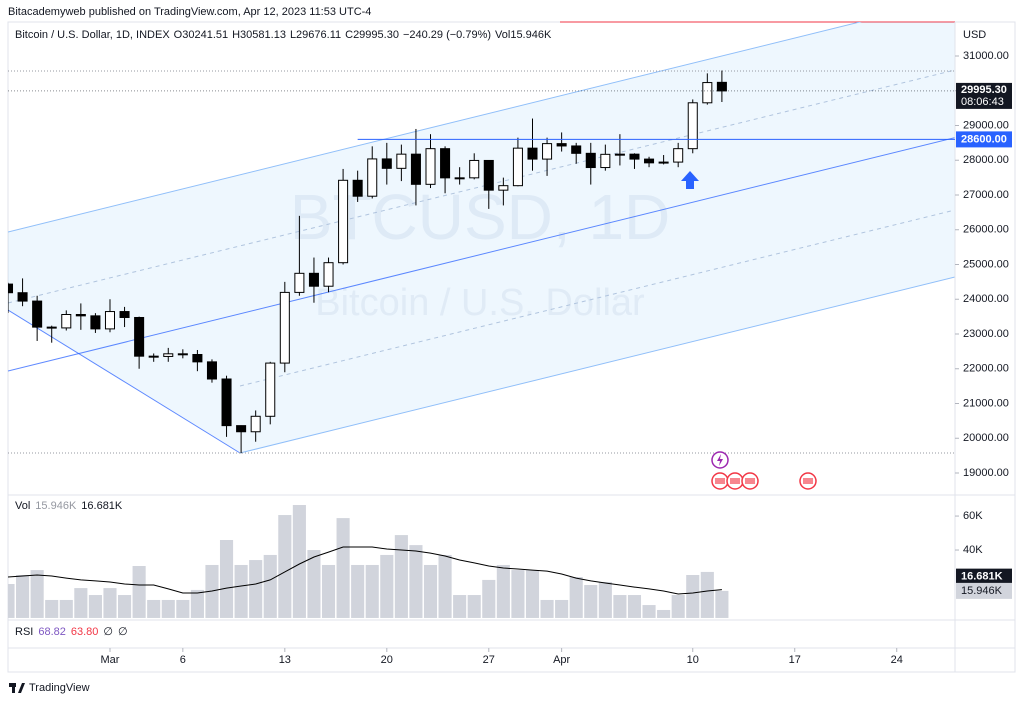  I want to click on y-tick-label: 24000.00, so click(986, 299).